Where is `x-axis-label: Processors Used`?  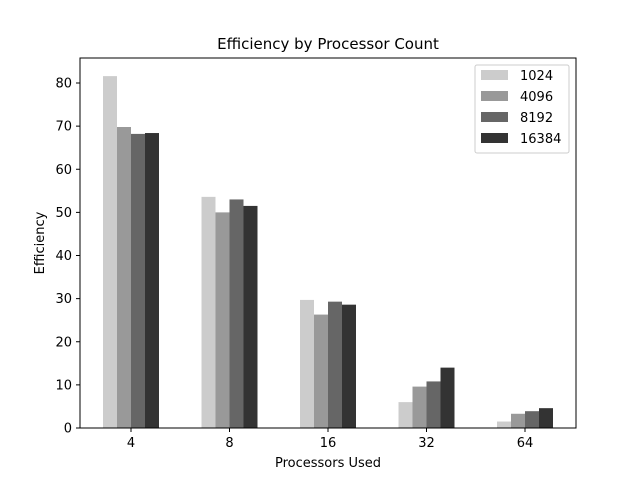
x-axis-label: Processors Used is located at coordinates (328, 463).